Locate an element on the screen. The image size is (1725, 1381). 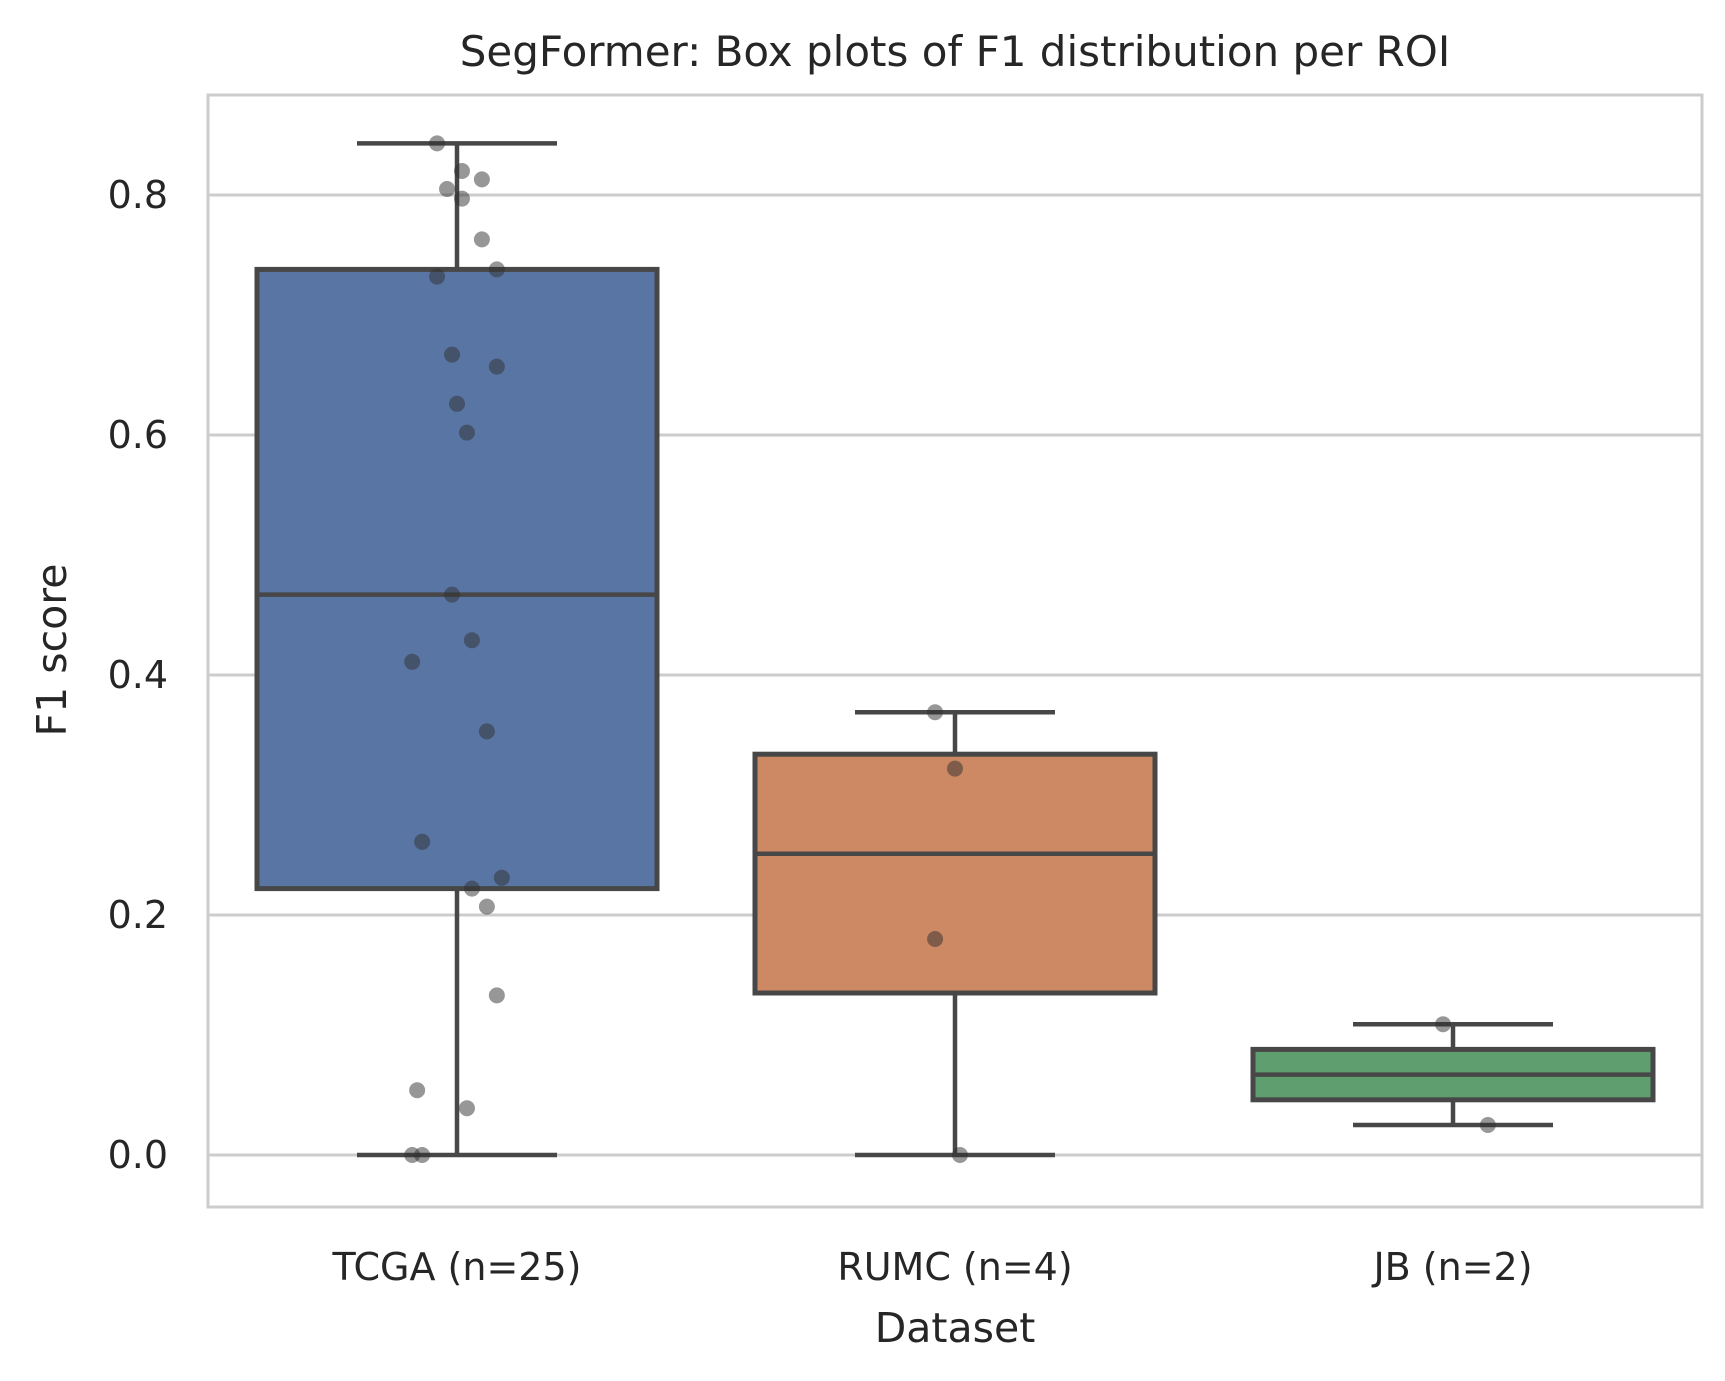
x-tick-label: JB (n=2) is located at coordinates (1451, 1267).